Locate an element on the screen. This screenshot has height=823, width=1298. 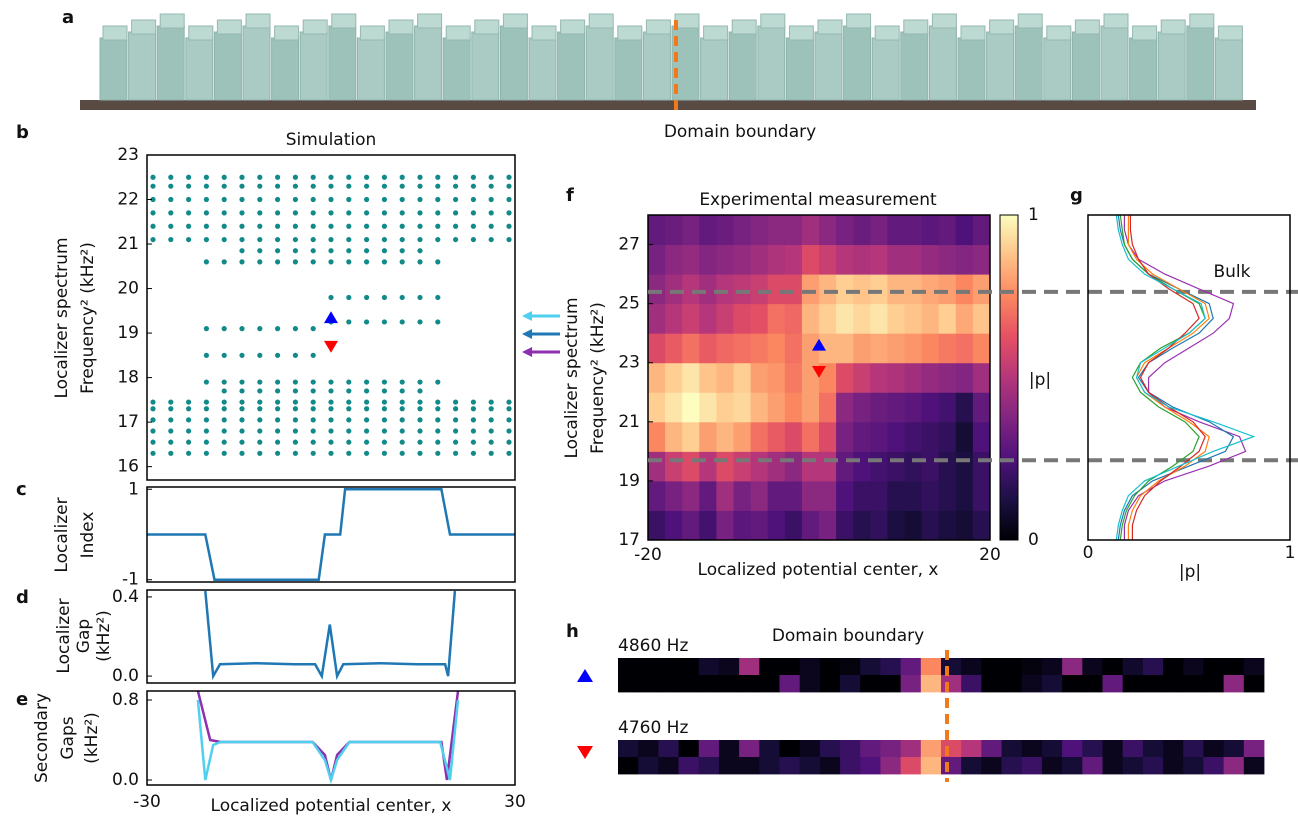
marker is located at coordinates (819, 344).